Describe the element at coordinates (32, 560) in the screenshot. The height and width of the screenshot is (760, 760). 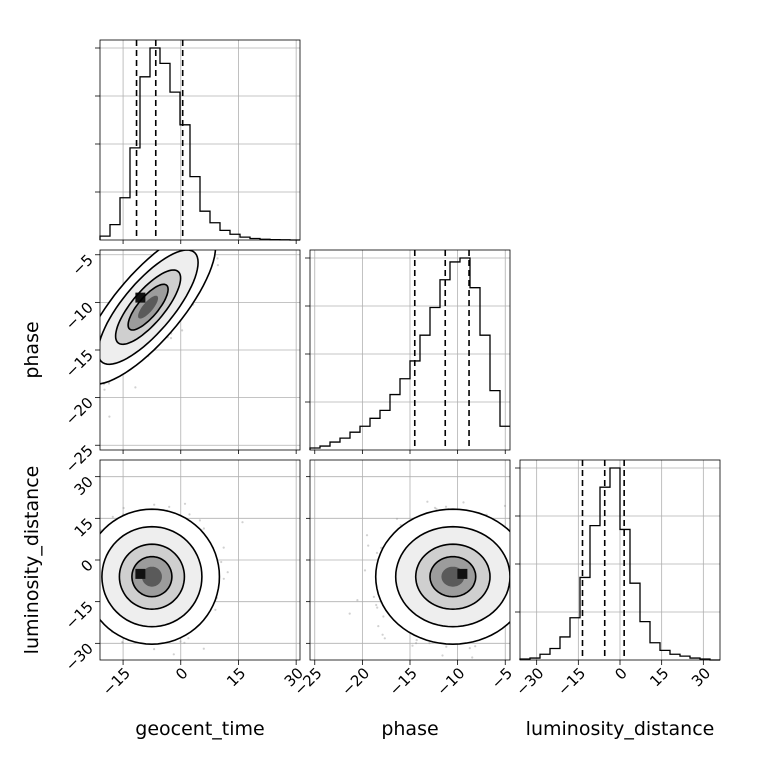
I see `y-axis-label-luminosity-distance: luminosity_distance` at that location.